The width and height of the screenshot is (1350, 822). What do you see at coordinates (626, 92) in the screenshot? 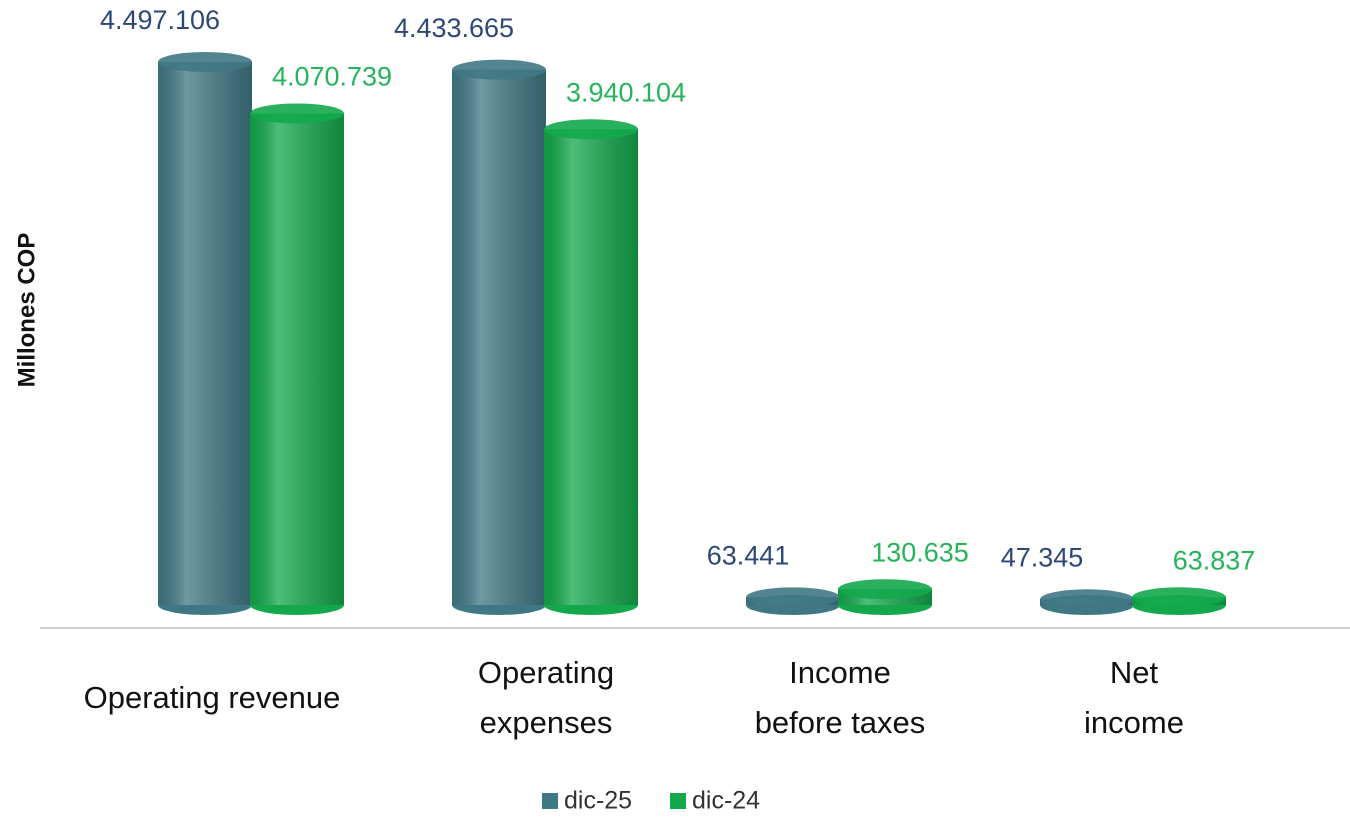
I see `data-label: 3.940.104` at bounding box center [626, 92].